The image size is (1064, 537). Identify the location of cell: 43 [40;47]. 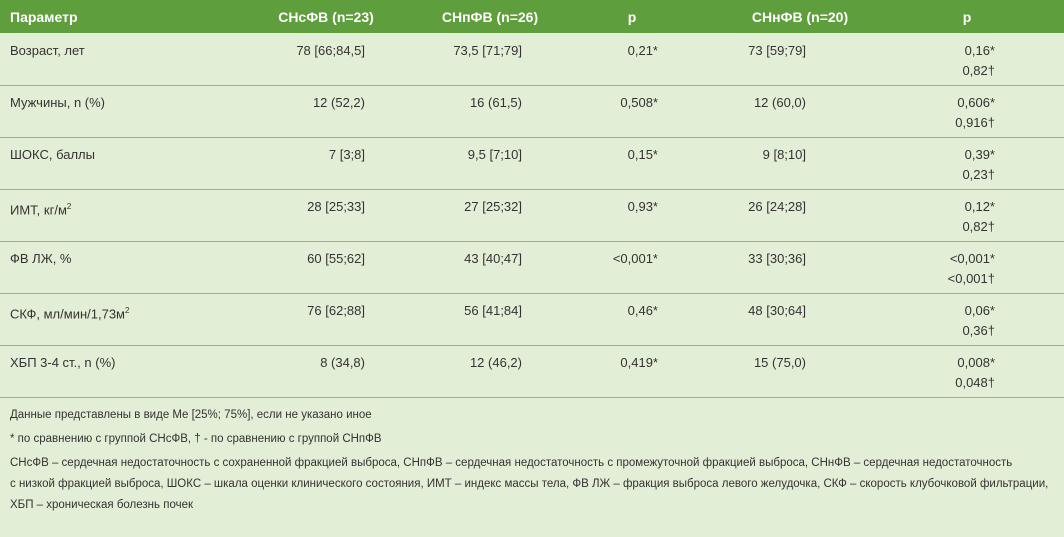
(493, 258).